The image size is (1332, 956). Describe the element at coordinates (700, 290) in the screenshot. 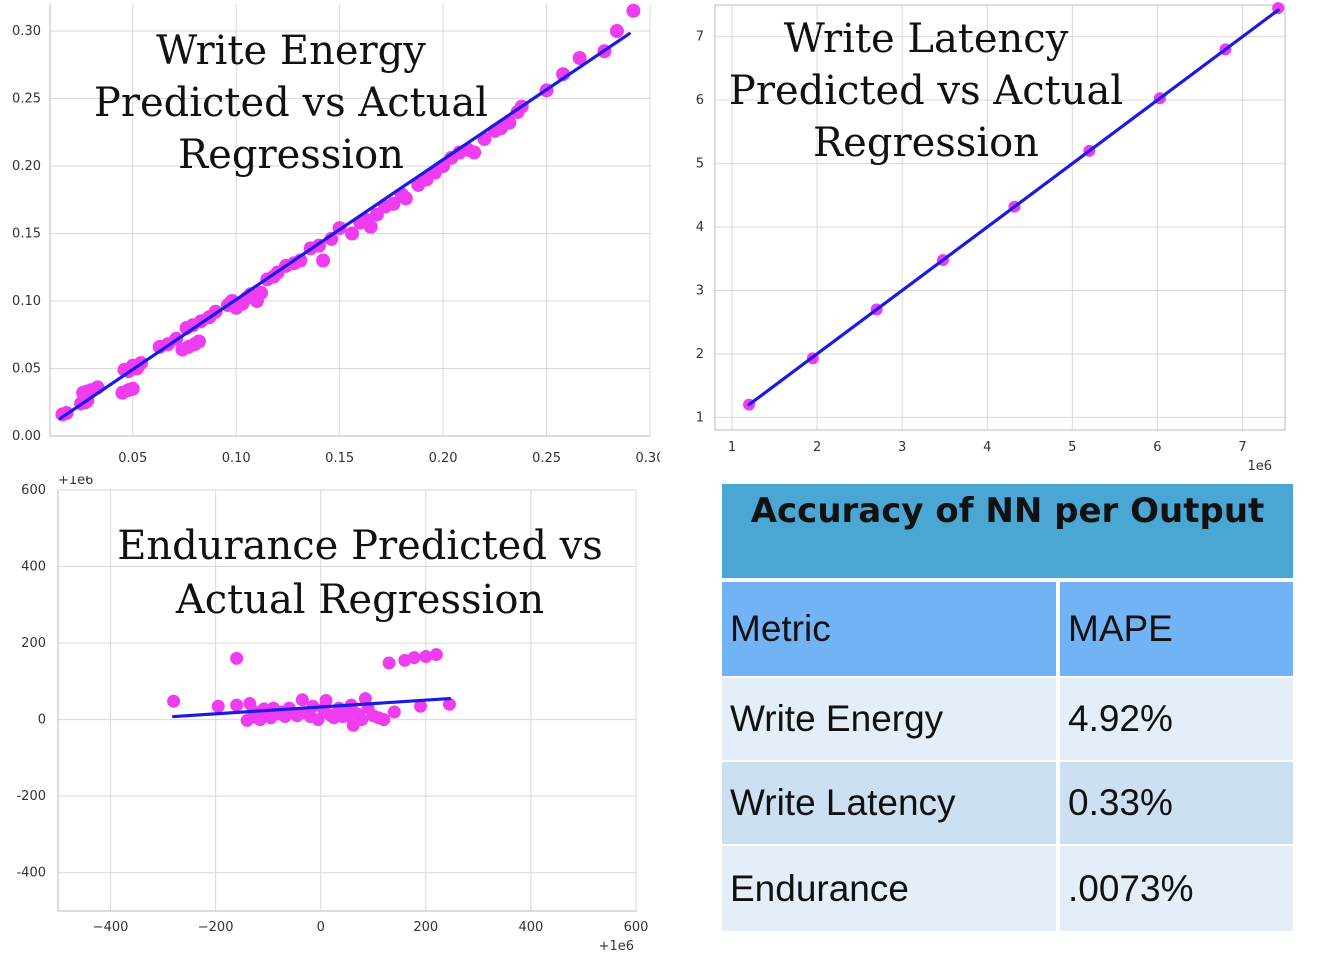

I see `y-tick-label: 3` at that location.